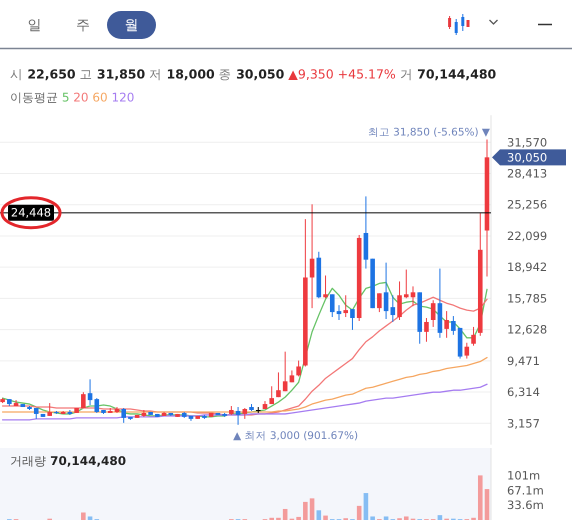 Image resolution: width=572 pixels, height=526 pixels. Describe the element at coordinates (525, 505) in the screenshot. I see `y-tick-label: 33.6m` at that location.